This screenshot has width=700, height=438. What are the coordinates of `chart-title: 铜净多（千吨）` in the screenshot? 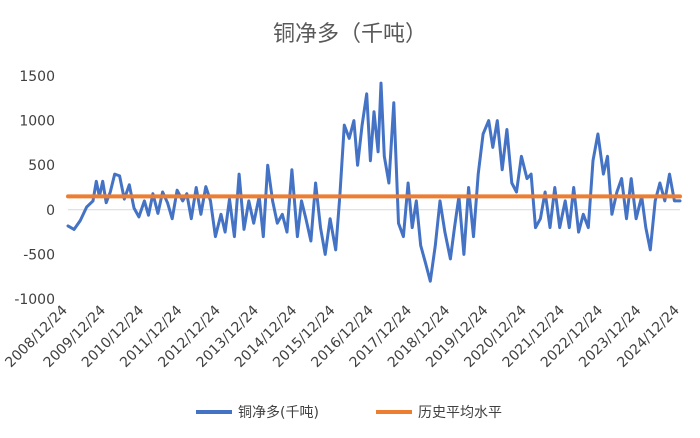 It's located at (350, 34).